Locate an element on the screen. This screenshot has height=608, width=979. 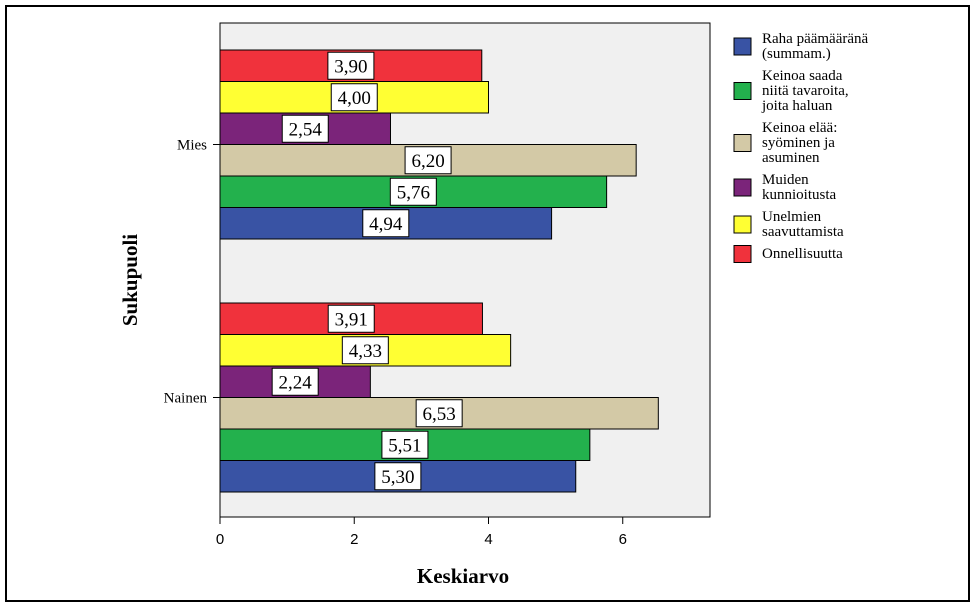
data-label: 4,94 is located at coordinates (386, 224).